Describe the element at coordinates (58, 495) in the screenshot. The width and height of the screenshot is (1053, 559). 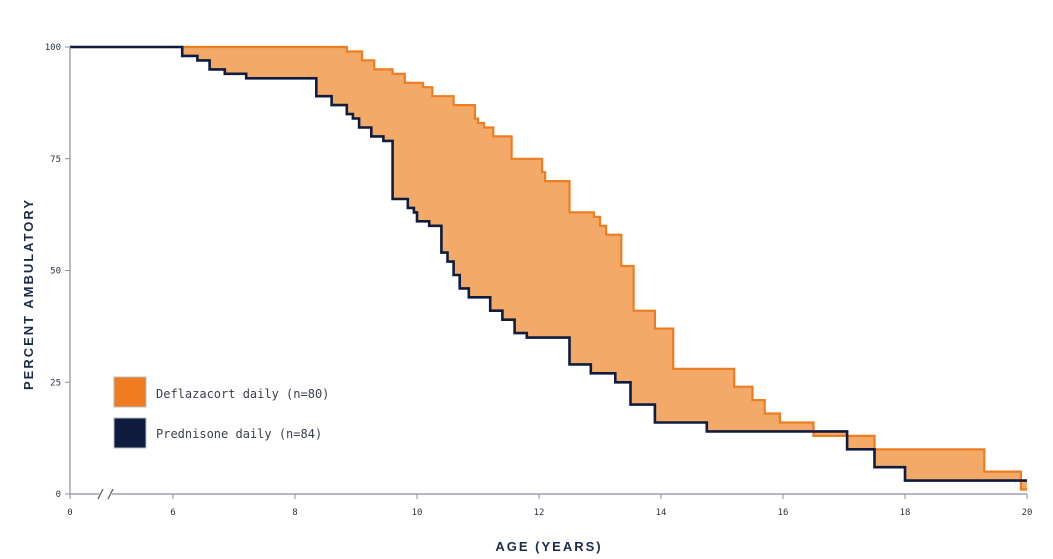
I see `y-tick-label: 0` at that location.